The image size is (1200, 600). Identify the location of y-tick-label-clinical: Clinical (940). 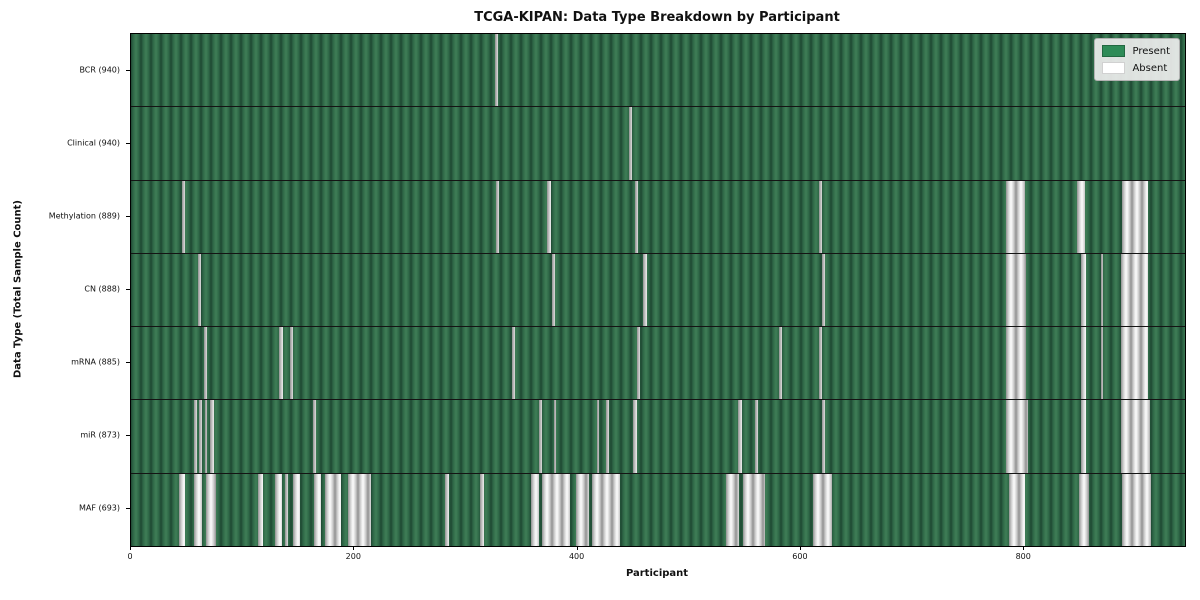
(93, 143).